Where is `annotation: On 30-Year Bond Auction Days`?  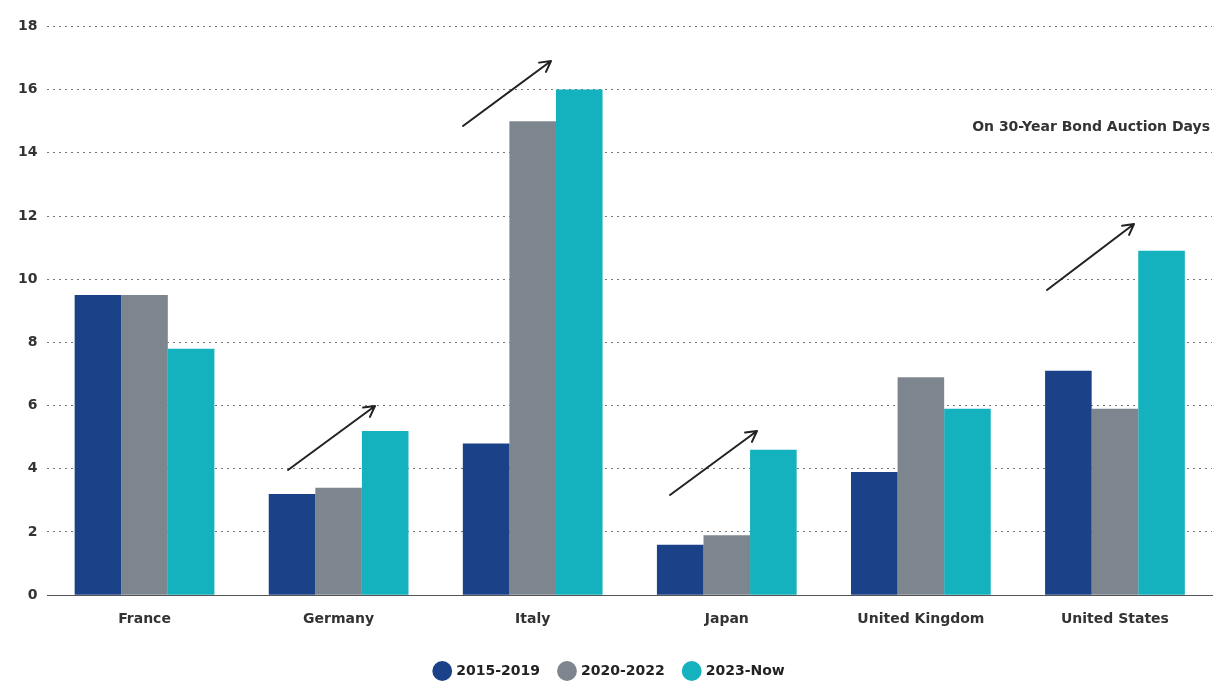
annotation: On 30-Year Bond Auction Days is located at coordinates (1091, 126).